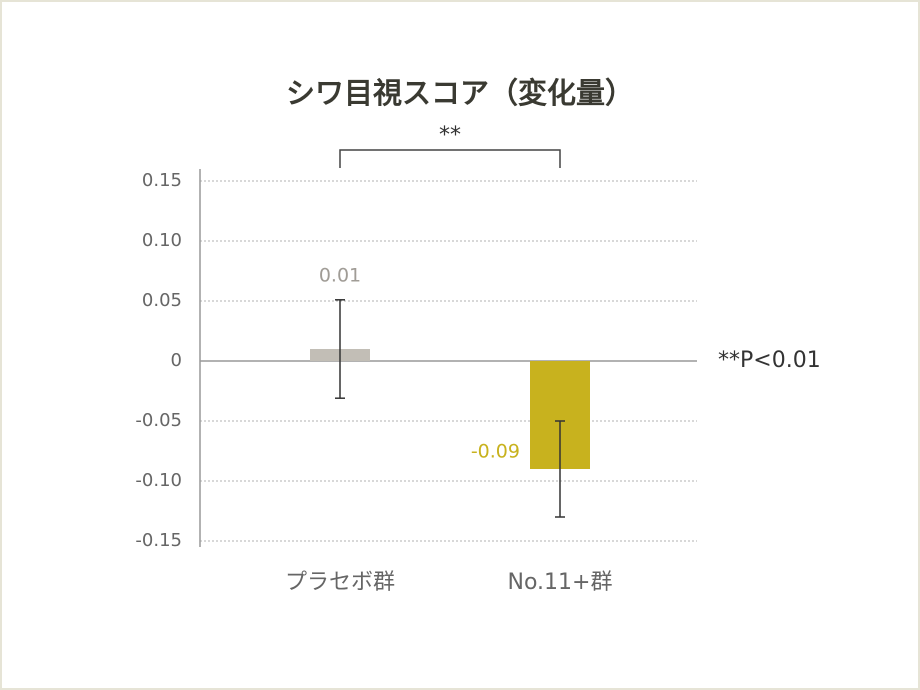 The width and height of the screenshot is (920, 690). What do you see at coordinates (162, 180) in the screenshot?
I see `y-tick-label: 0.15` at bounding box center [162, 180].